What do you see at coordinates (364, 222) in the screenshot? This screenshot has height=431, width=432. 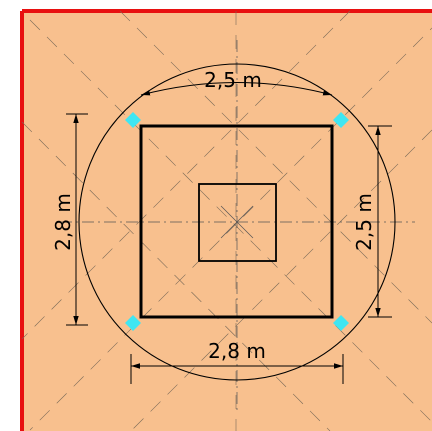 I see `right-dimension-label: 2,5 m` at bounding box center [364, 222].